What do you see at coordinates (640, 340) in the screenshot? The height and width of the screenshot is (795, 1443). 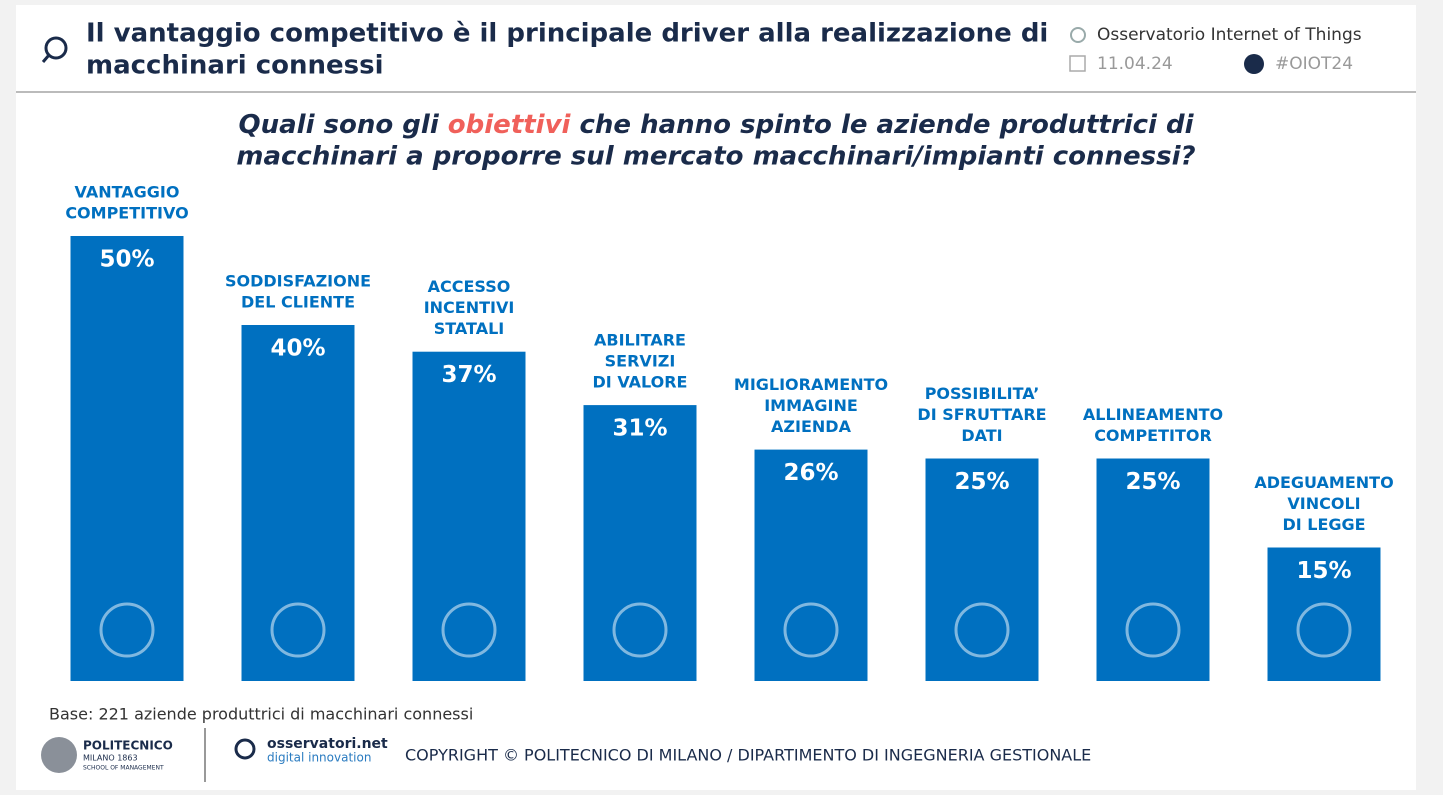 I see `category-label: ABILITARE` at bounding box center [640, 340].